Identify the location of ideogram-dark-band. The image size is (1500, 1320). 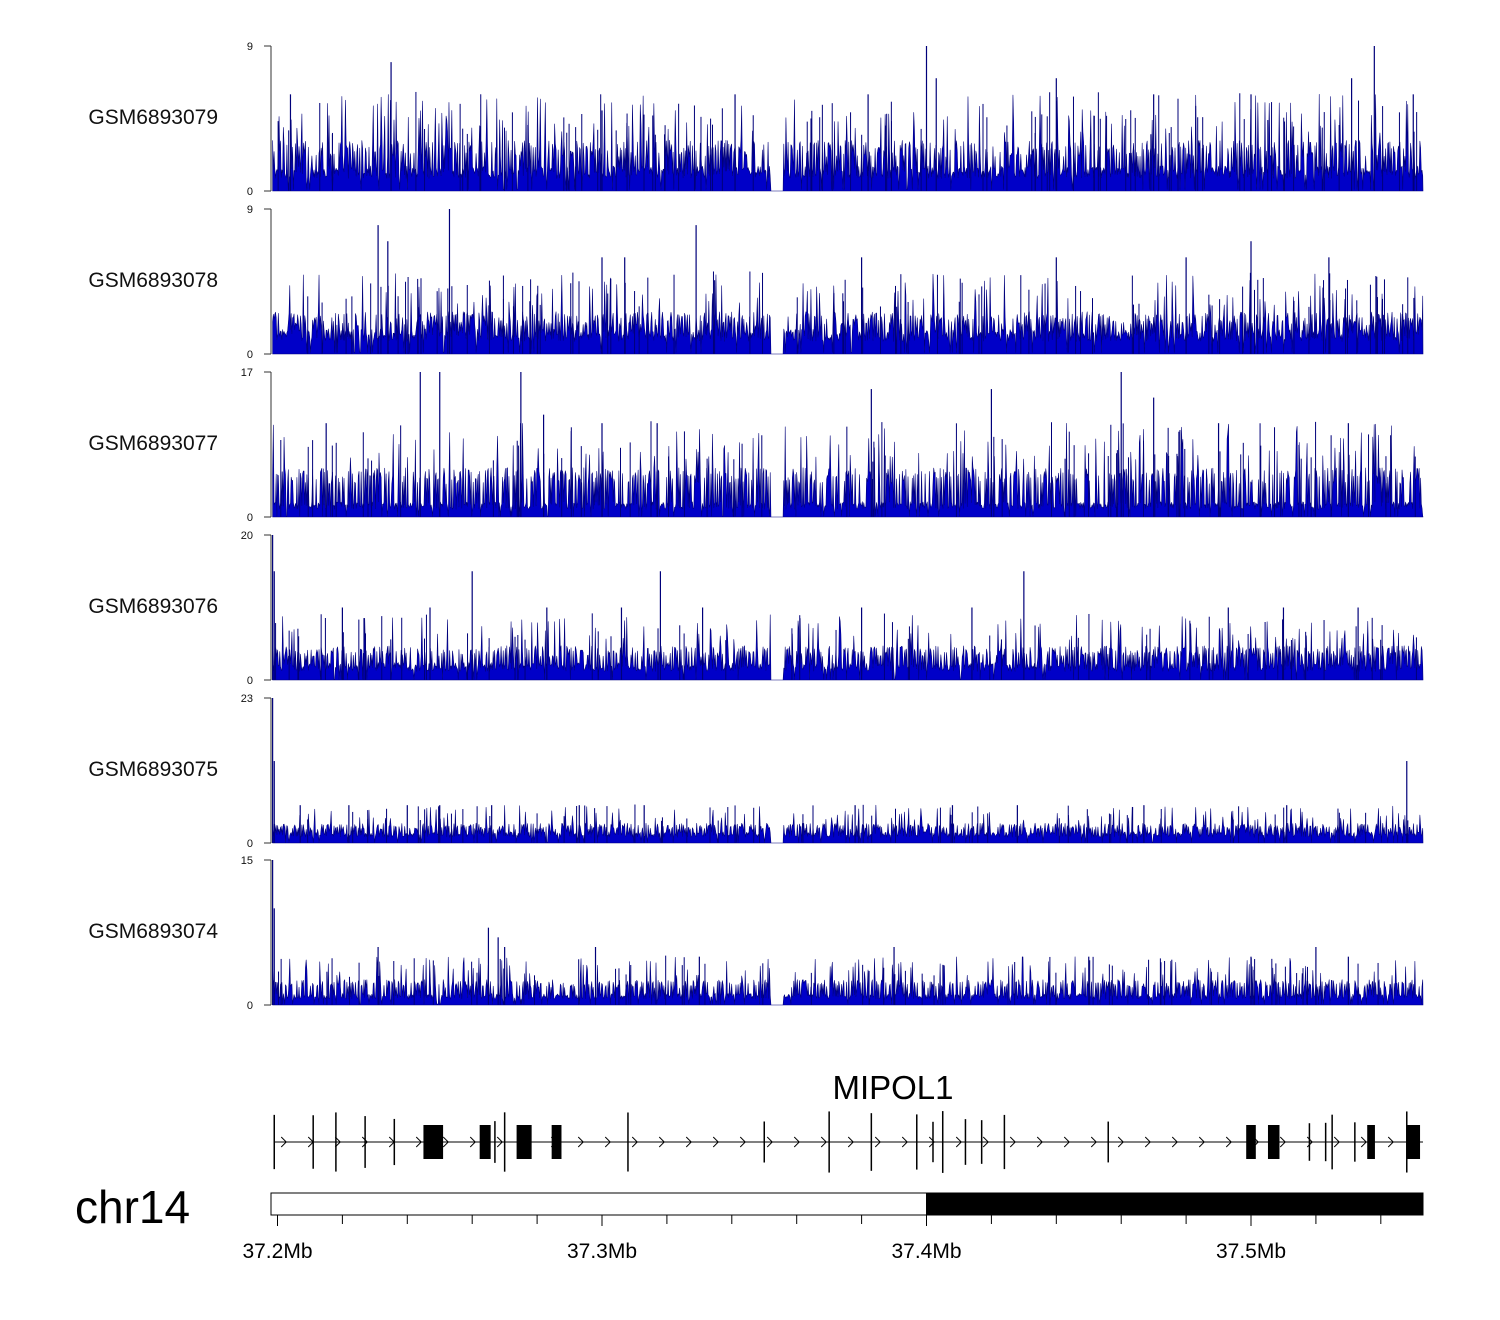
(1175, 1204).